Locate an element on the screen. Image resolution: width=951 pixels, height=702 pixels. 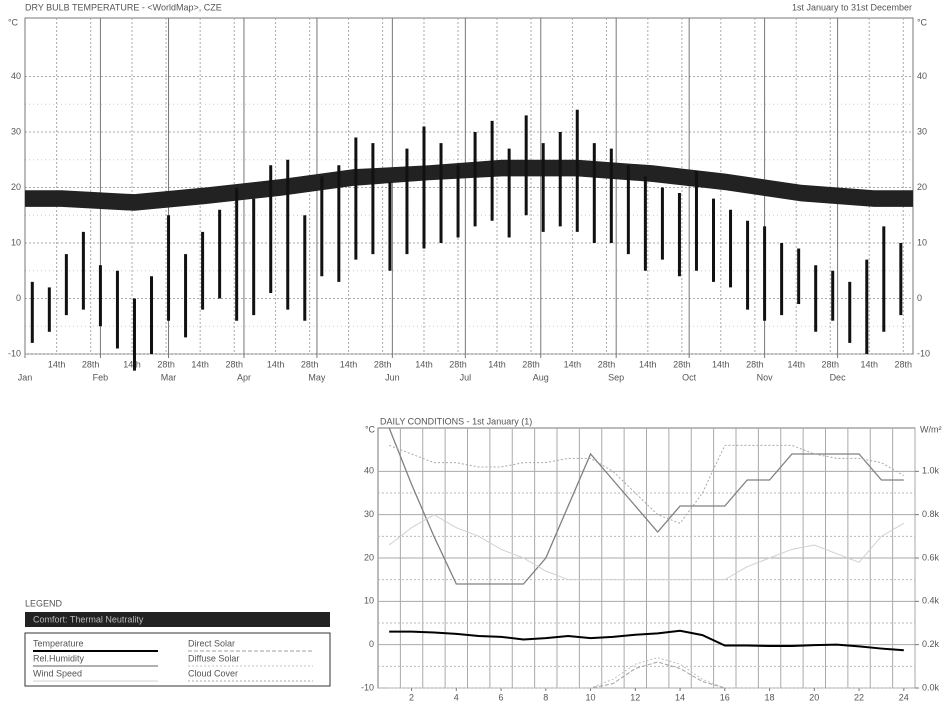
chart-title: DAILY CONDITIONS - 1st January (1) is located at coordinates (456, 421).